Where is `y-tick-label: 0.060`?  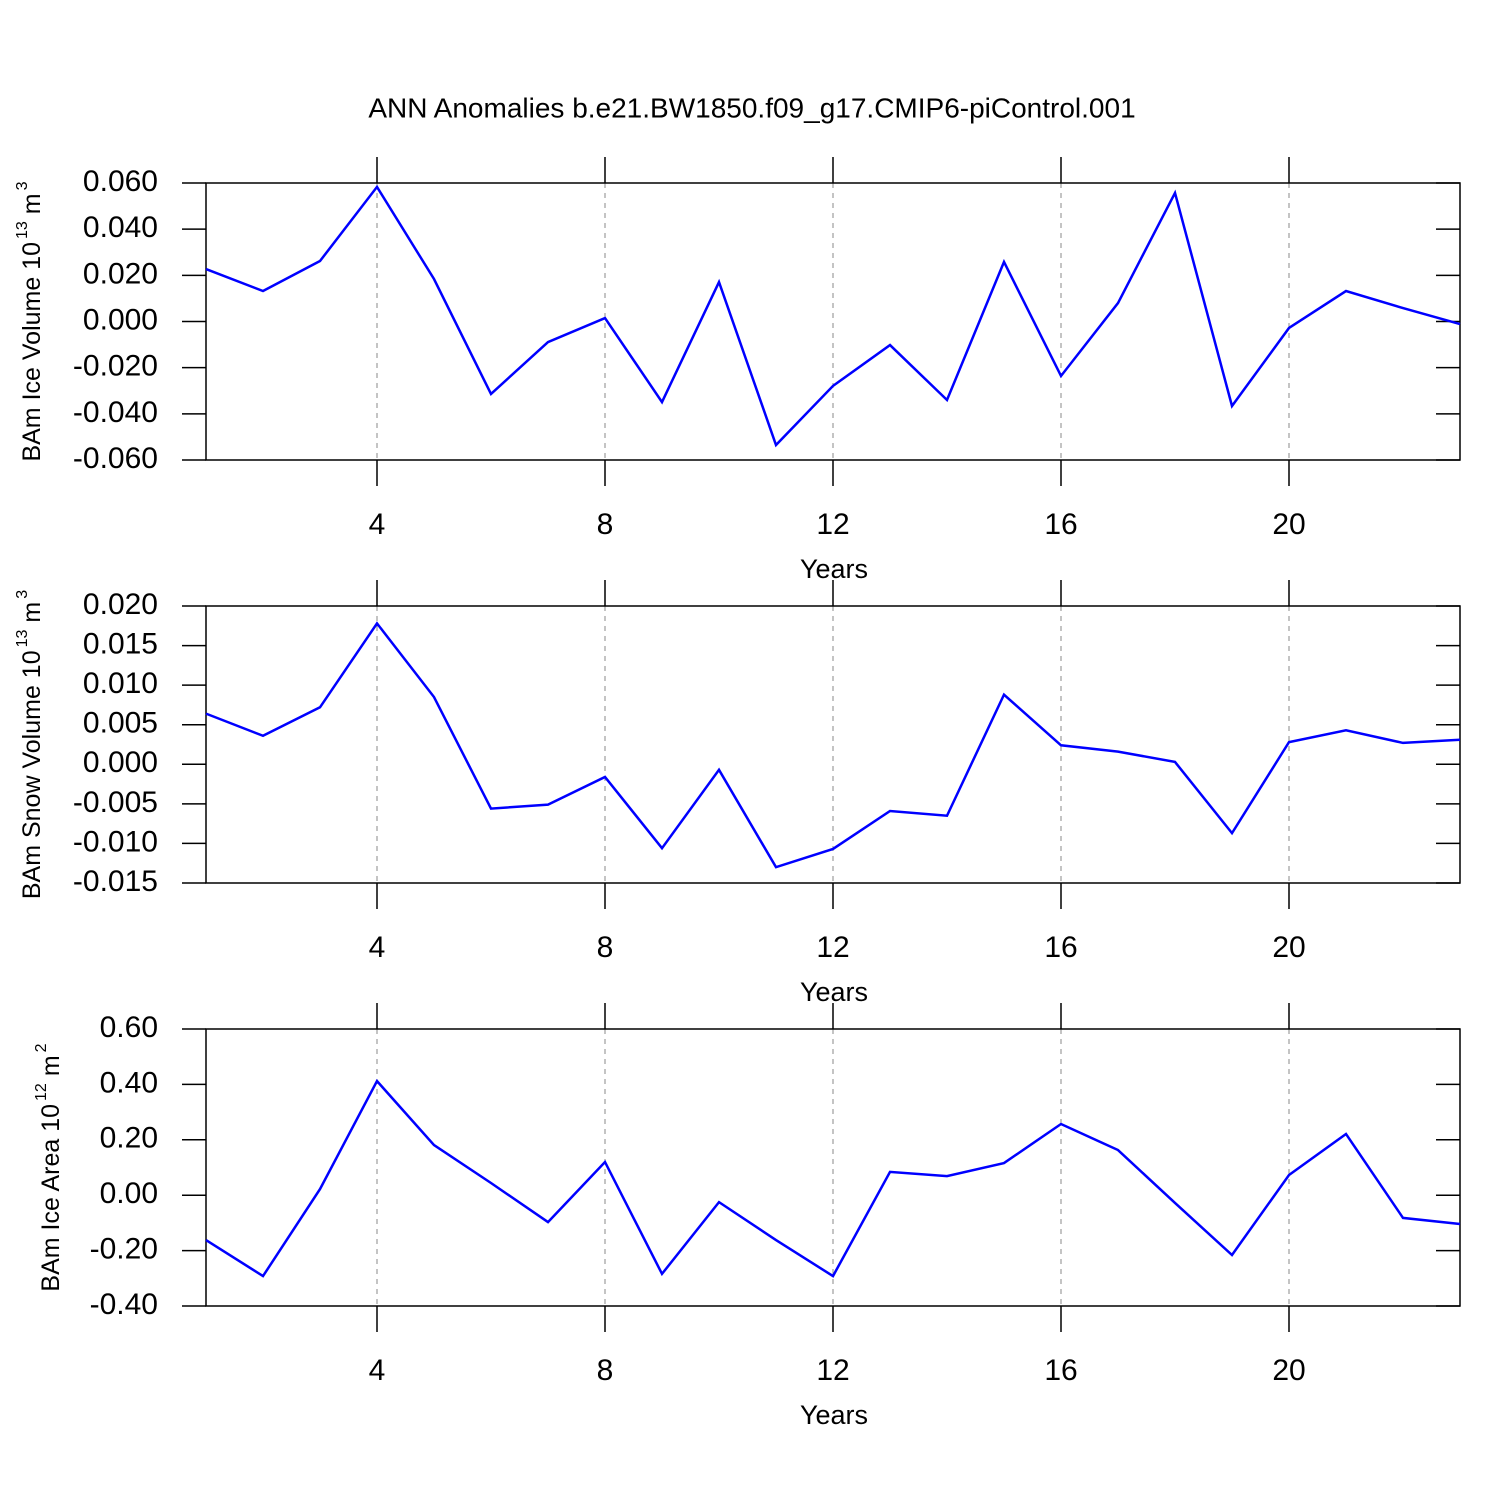
y-tick-label: 0.060 is located at coordinates (120, 181).